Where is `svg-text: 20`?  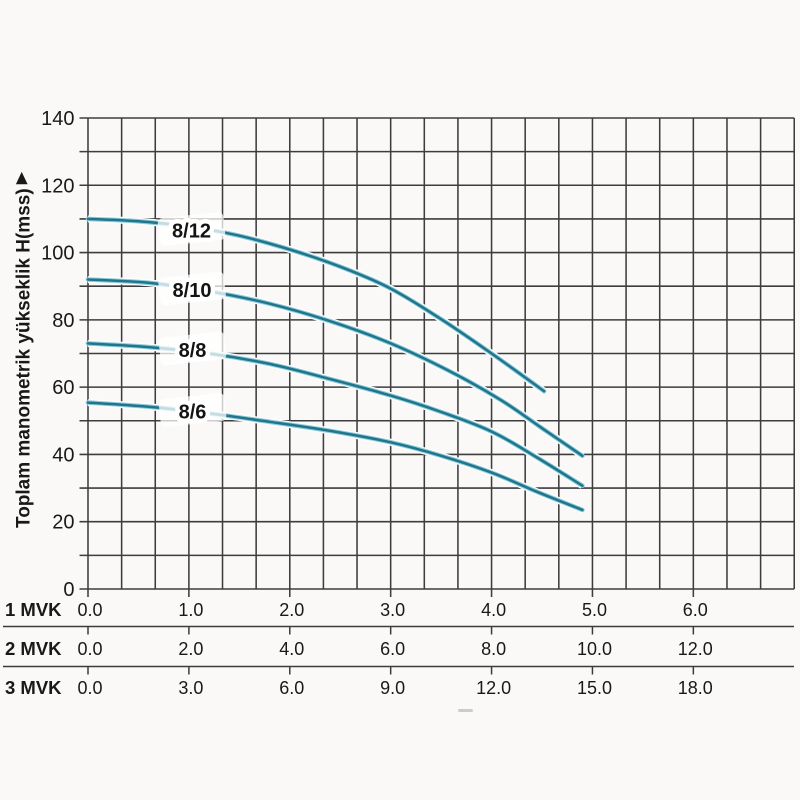 svg-text: 20 is located at coordinates (63, 523).